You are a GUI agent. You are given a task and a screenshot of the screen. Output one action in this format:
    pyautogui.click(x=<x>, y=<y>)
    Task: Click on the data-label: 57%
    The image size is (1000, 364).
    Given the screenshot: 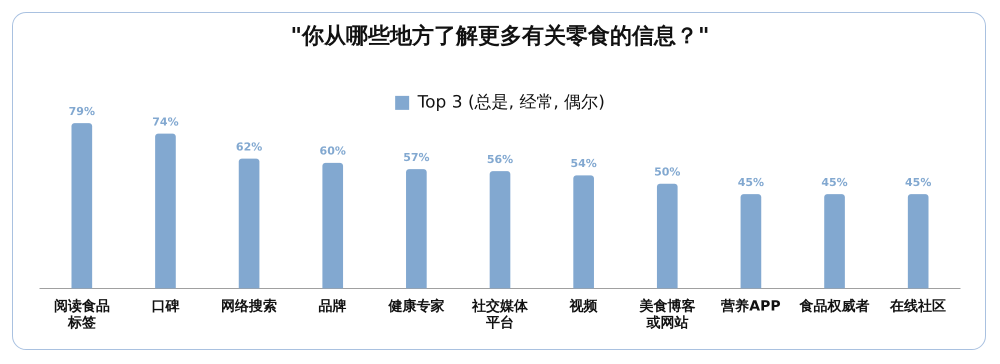 What is the action you would take?
    pyautogui.click(x=416, y=157)
    